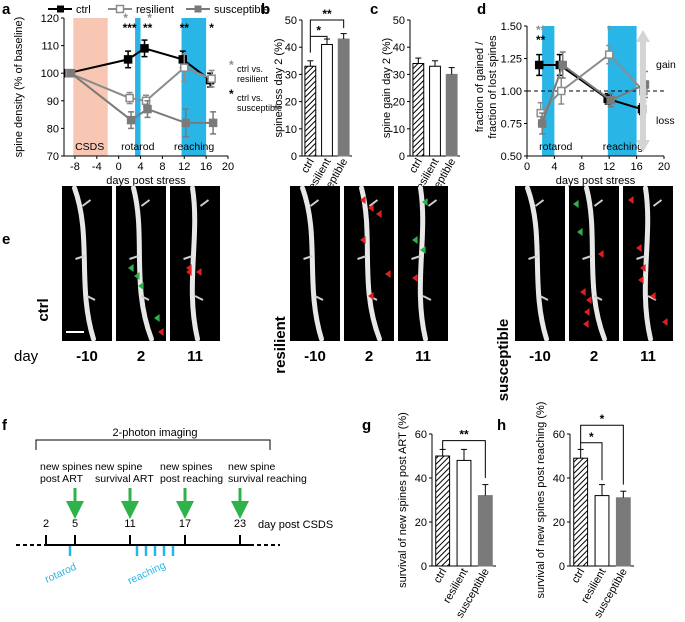  Describe the element at coordinates (119, 167) in the screenshot. I see `x-tick-label: 0` at that location.